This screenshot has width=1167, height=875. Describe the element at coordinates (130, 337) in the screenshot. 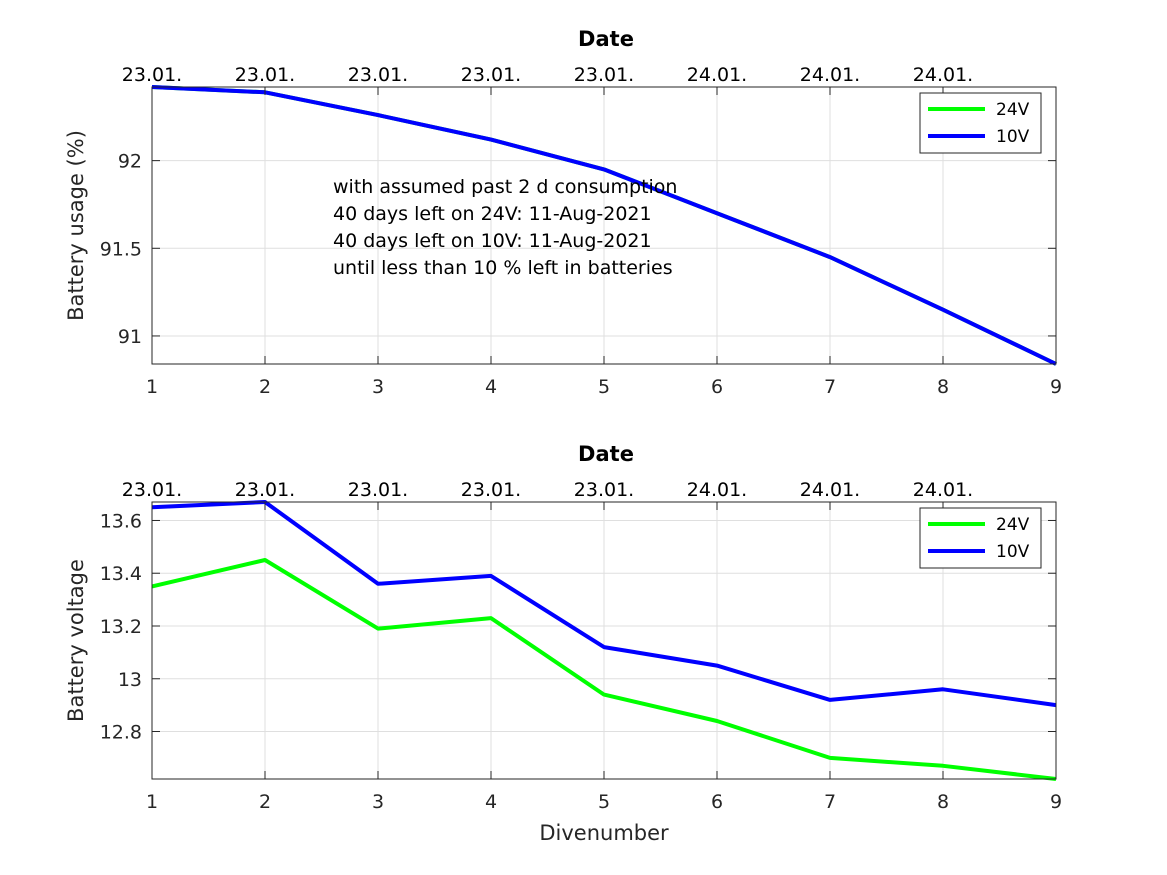

I see `y-tick-label: 91` at that location.